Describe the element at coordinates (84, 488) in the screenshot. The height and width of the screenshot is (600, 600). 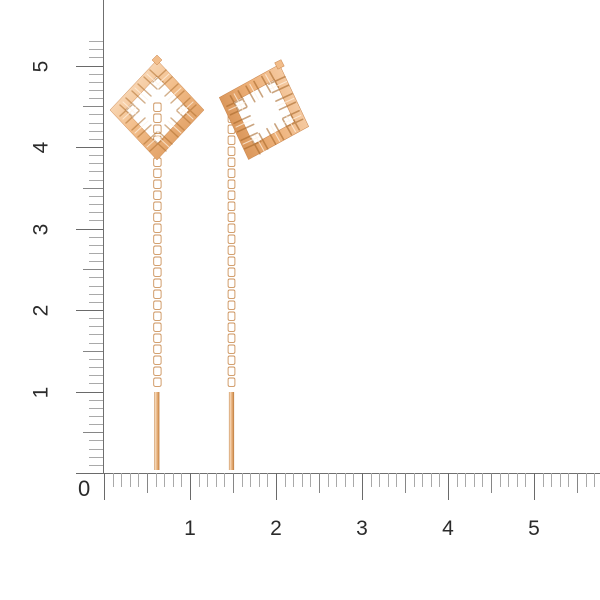
I see `origin-label: 0` at that location.